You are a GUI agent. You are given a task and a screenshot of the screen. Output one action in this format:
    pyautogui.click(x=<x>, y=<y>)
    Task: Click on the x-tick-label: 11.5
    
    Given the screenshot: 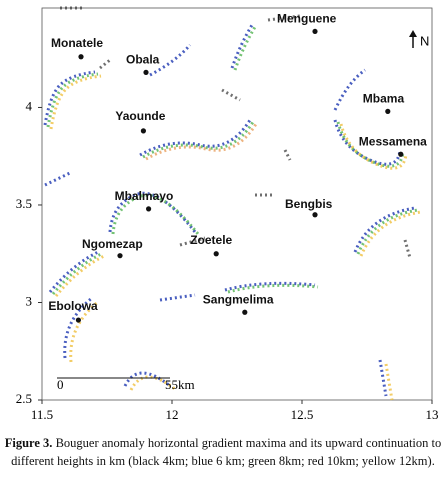 What is the action you would take?
    pyautogui.click(x=42, y=414)
    